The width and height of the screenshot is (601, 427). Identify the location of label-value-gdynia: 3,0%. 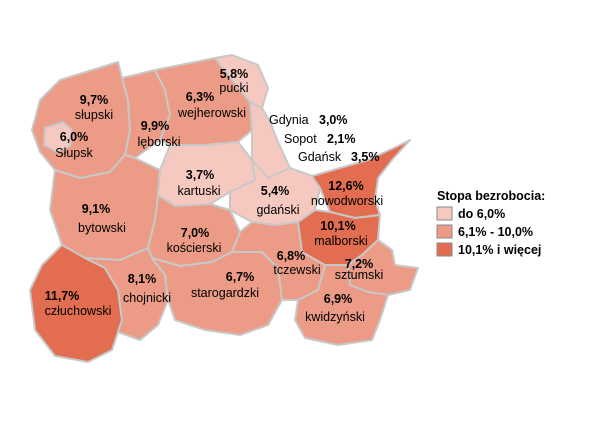
(333, 120).